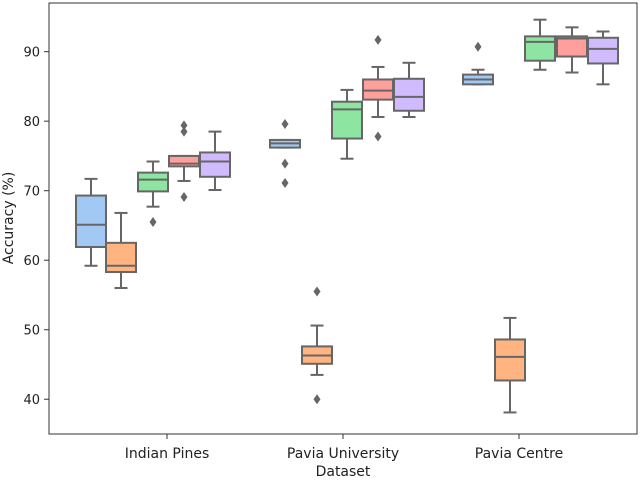 Image resolution: width=640 pixels, height=485 pixels. Describe the element at coordinates (9, 218) in the screenshot. I see `y-axis-label: Accuracy (%)` at that location.